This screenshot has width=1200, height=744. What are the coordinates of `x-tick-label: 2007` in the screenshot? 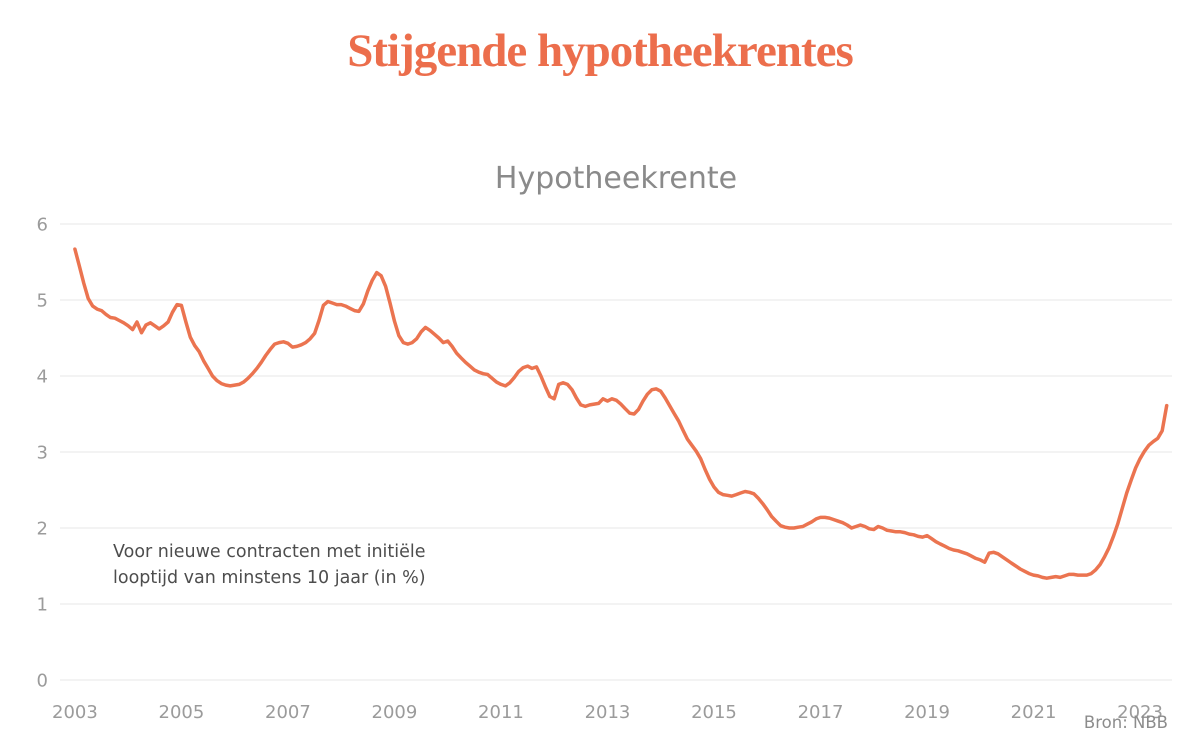 It's located at (288, 712).